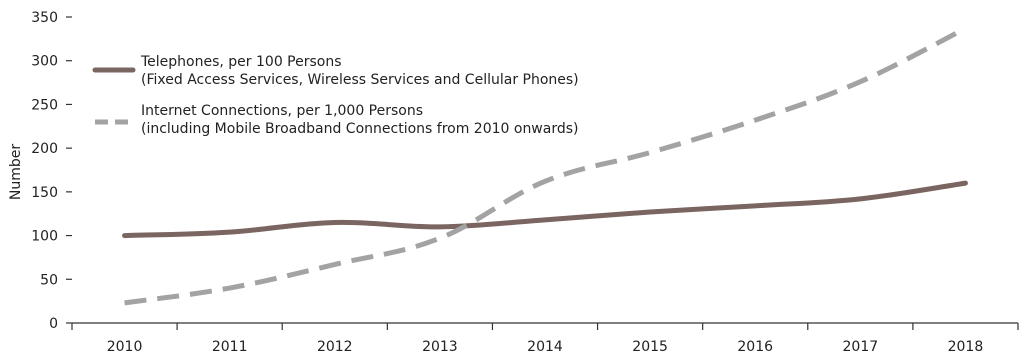  What do you see at coordinates (241, 62) in the screenshot?
I see `legend-label-telephones: Telephones, per 100 Persons` at bounding box center [241, 62].